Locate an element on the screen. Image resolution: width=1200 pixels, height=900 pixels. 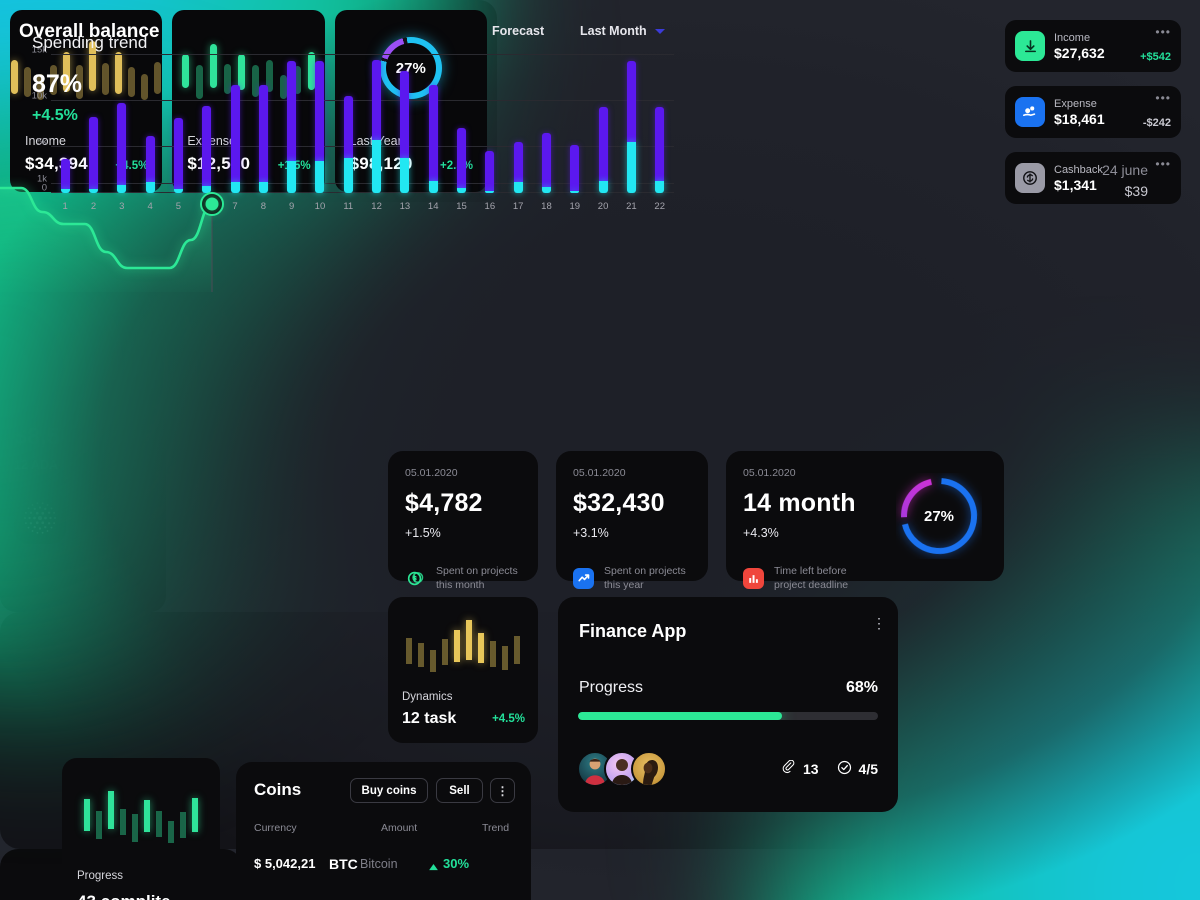
info-date: 05.01.2020 is located at coordinates (769, 473).